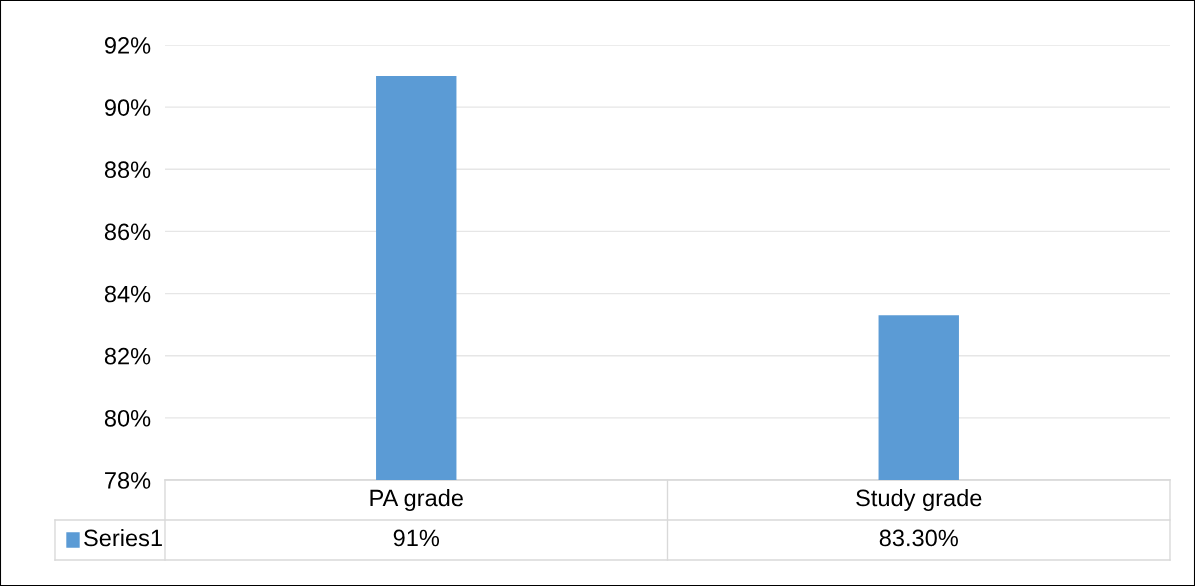 This screenshot has height=586, width=1195. What do you see at coordinates (127, 107) in the screenshot?
I see `y-tick-label: 90%` at bounding box center [127, 107].